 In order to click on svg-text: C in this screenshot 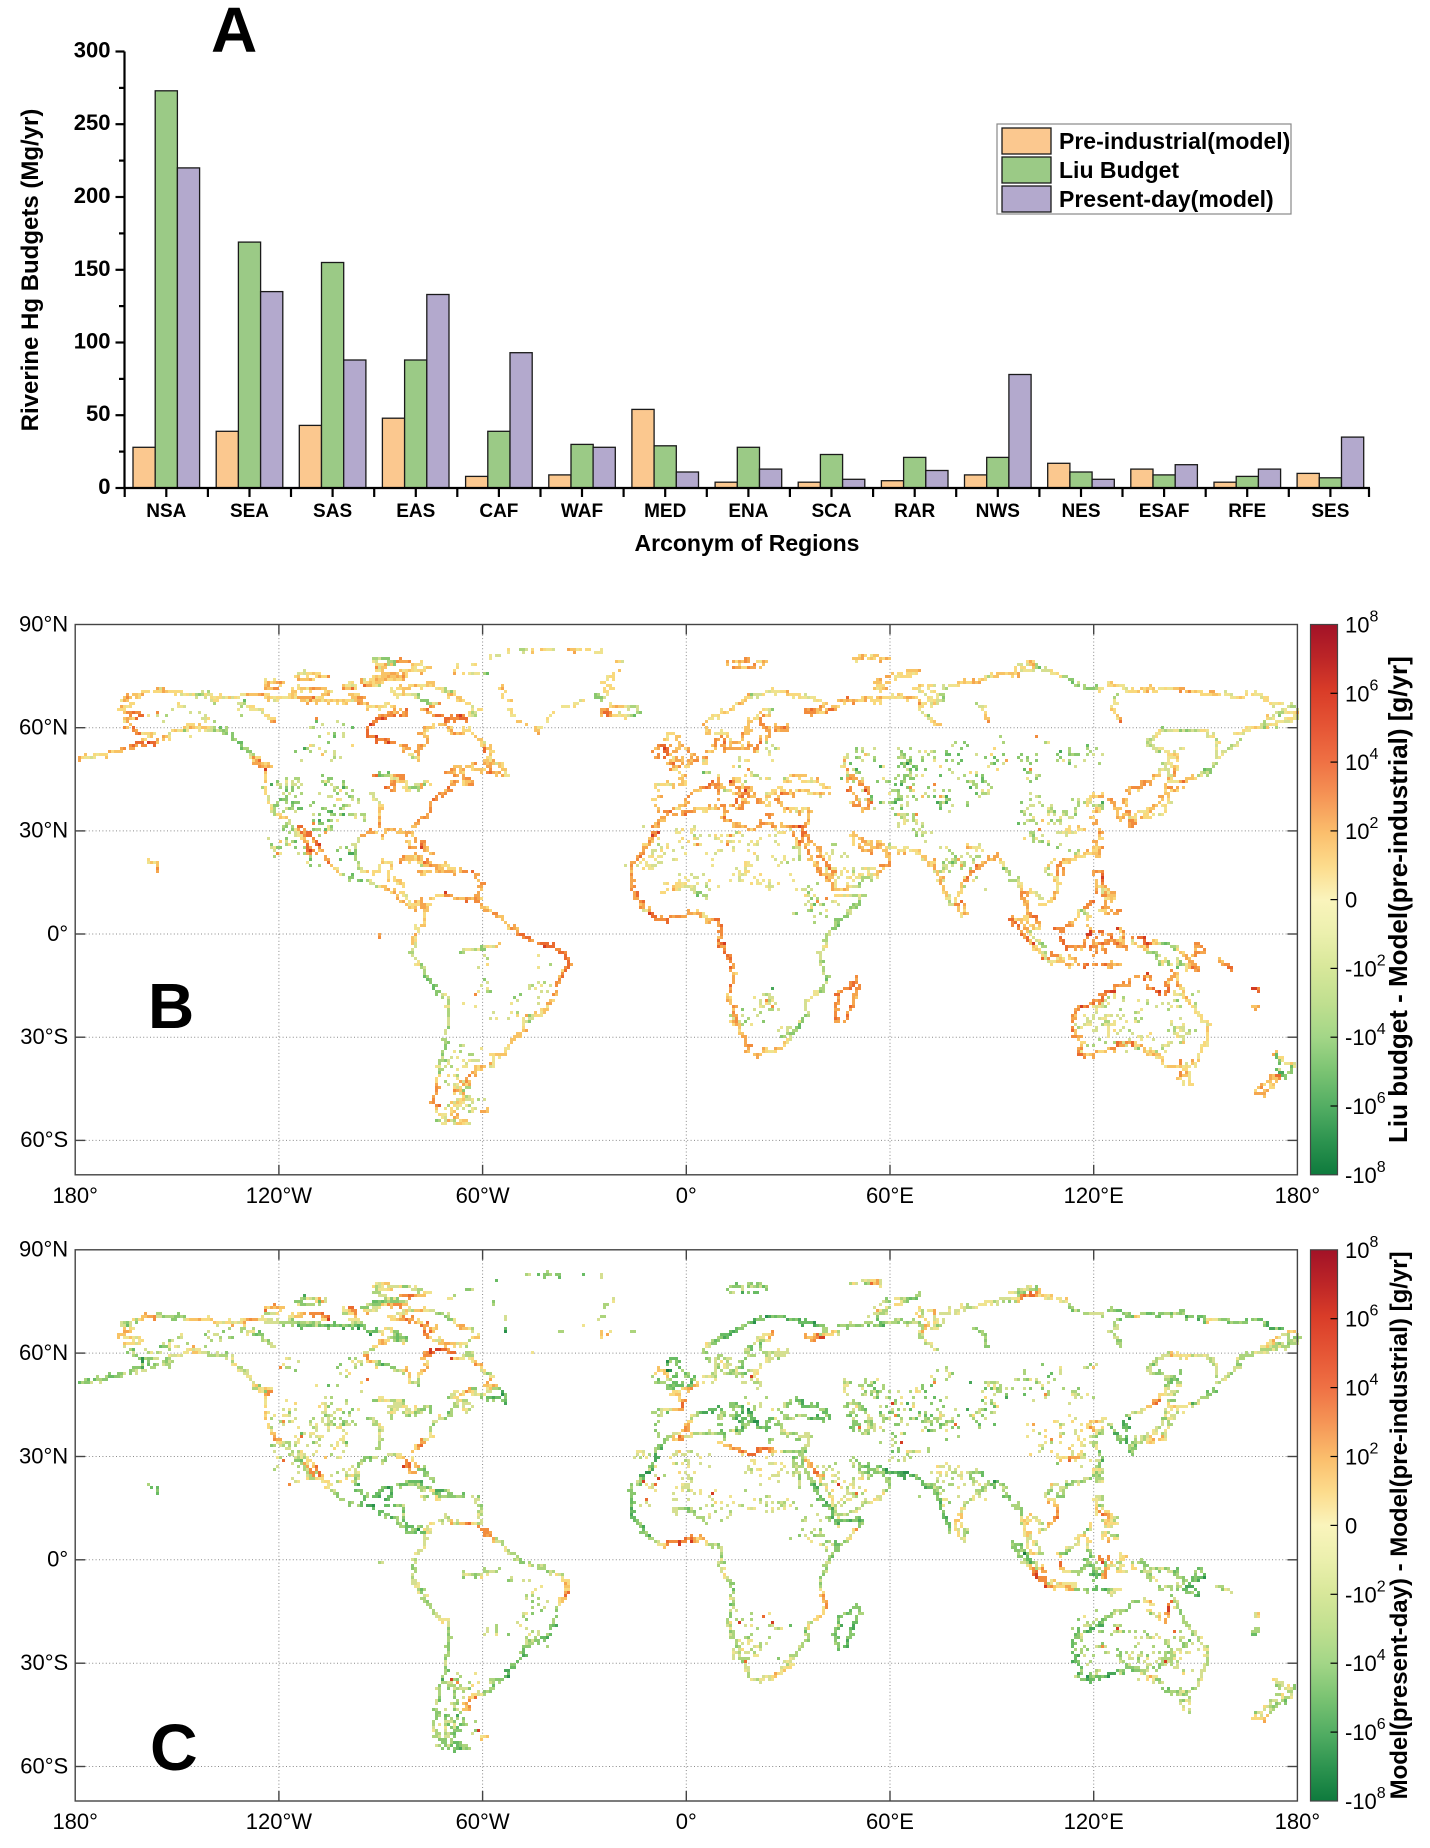, I will do `click(174, 1747)`.